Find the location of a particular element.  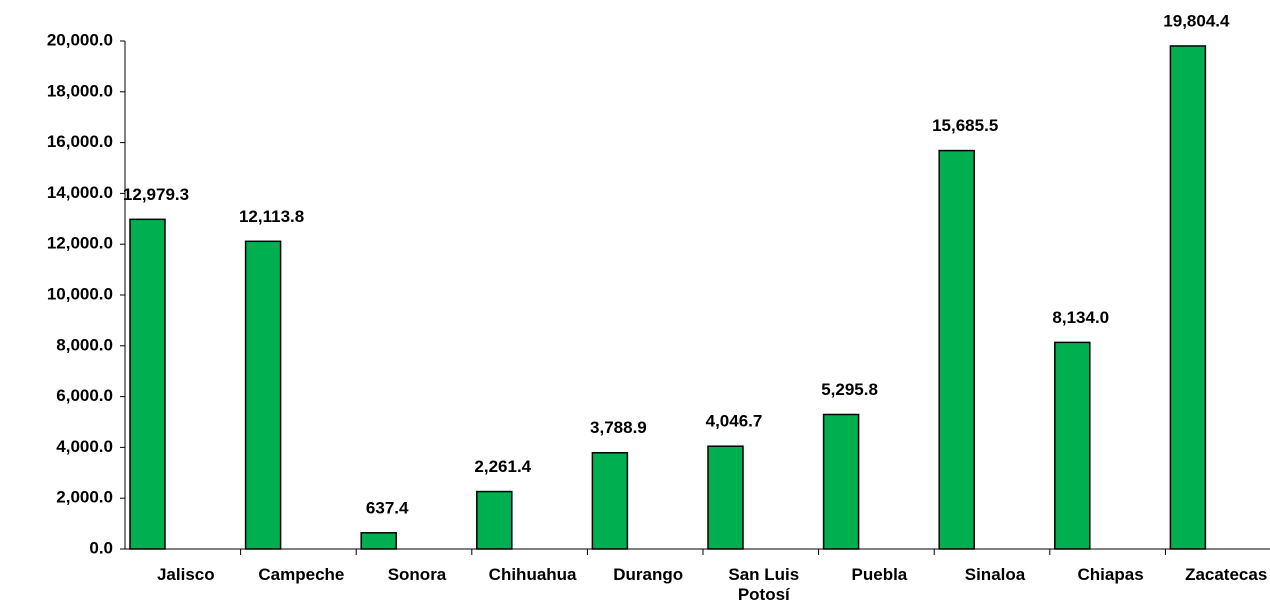

value-label: 12,113.8 is located at coordinates (271, 216).